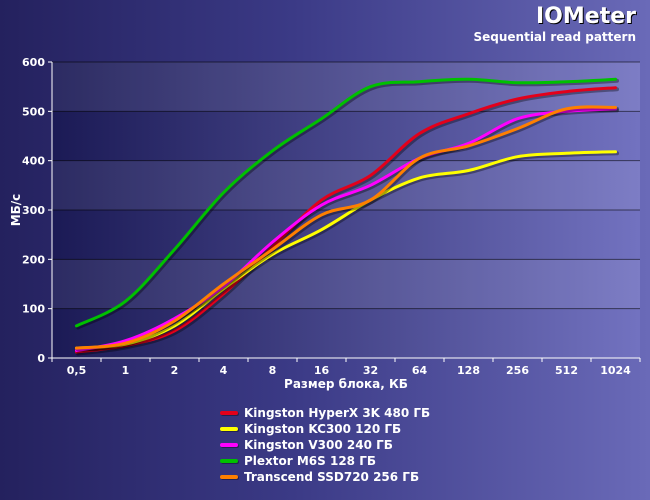 Image resolution: width=650 pixels, height=500 pixels. I want to click on x-tick-label: 512, so click(566, 370).